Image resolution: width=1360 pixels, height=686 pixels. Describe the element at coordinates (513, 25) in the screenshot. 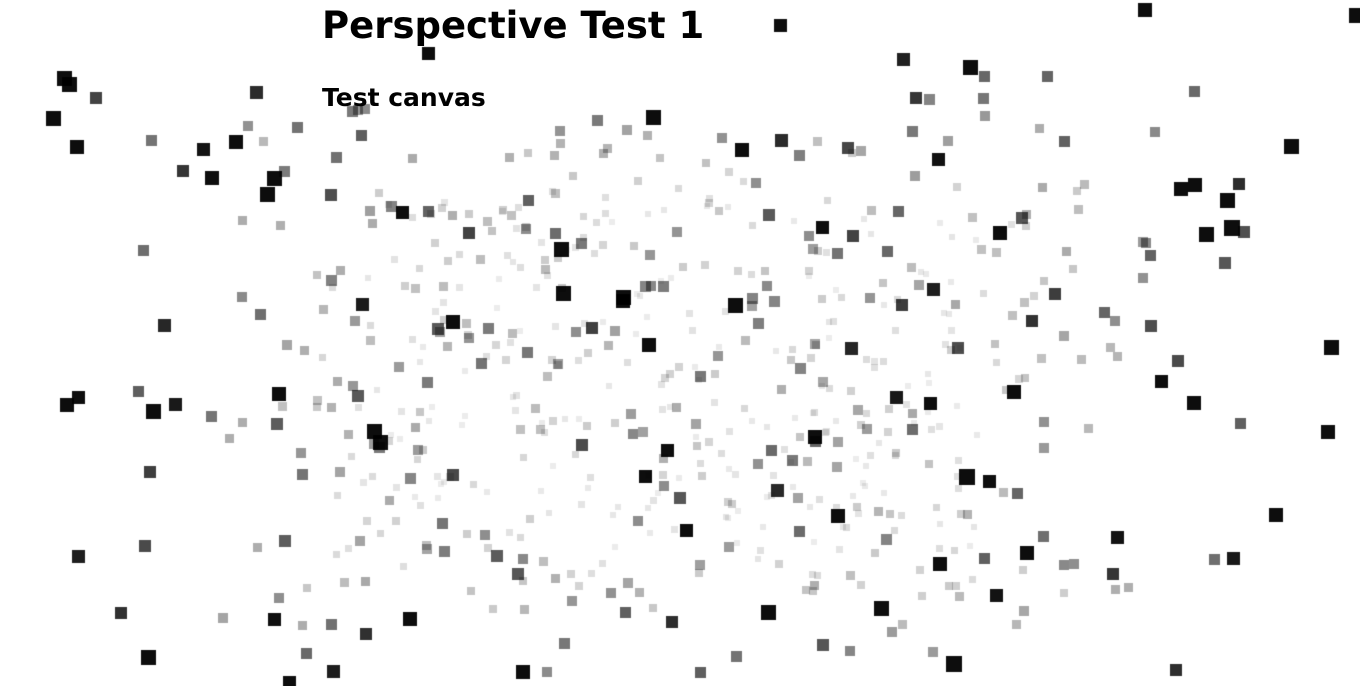

I see `page-title: Perspective Test 1` at that location.